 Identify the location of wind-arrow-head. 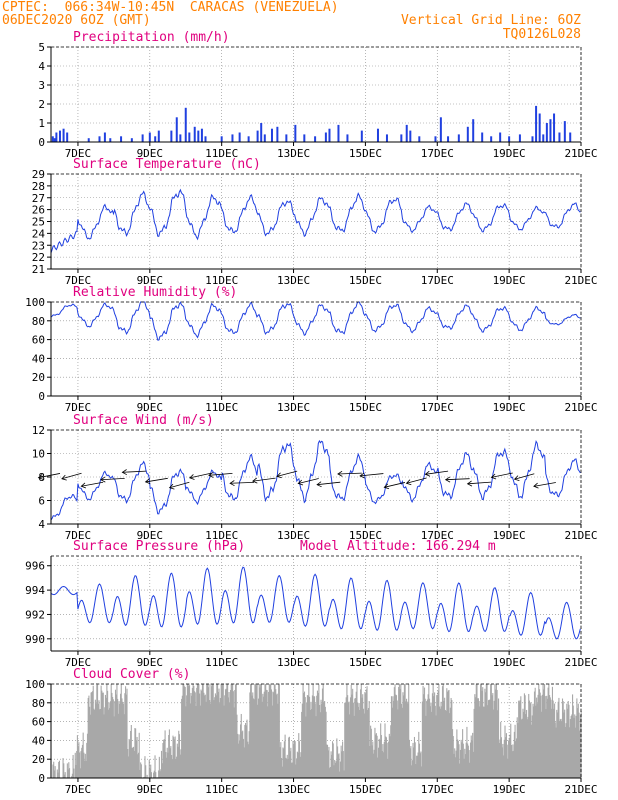
(171, 486).